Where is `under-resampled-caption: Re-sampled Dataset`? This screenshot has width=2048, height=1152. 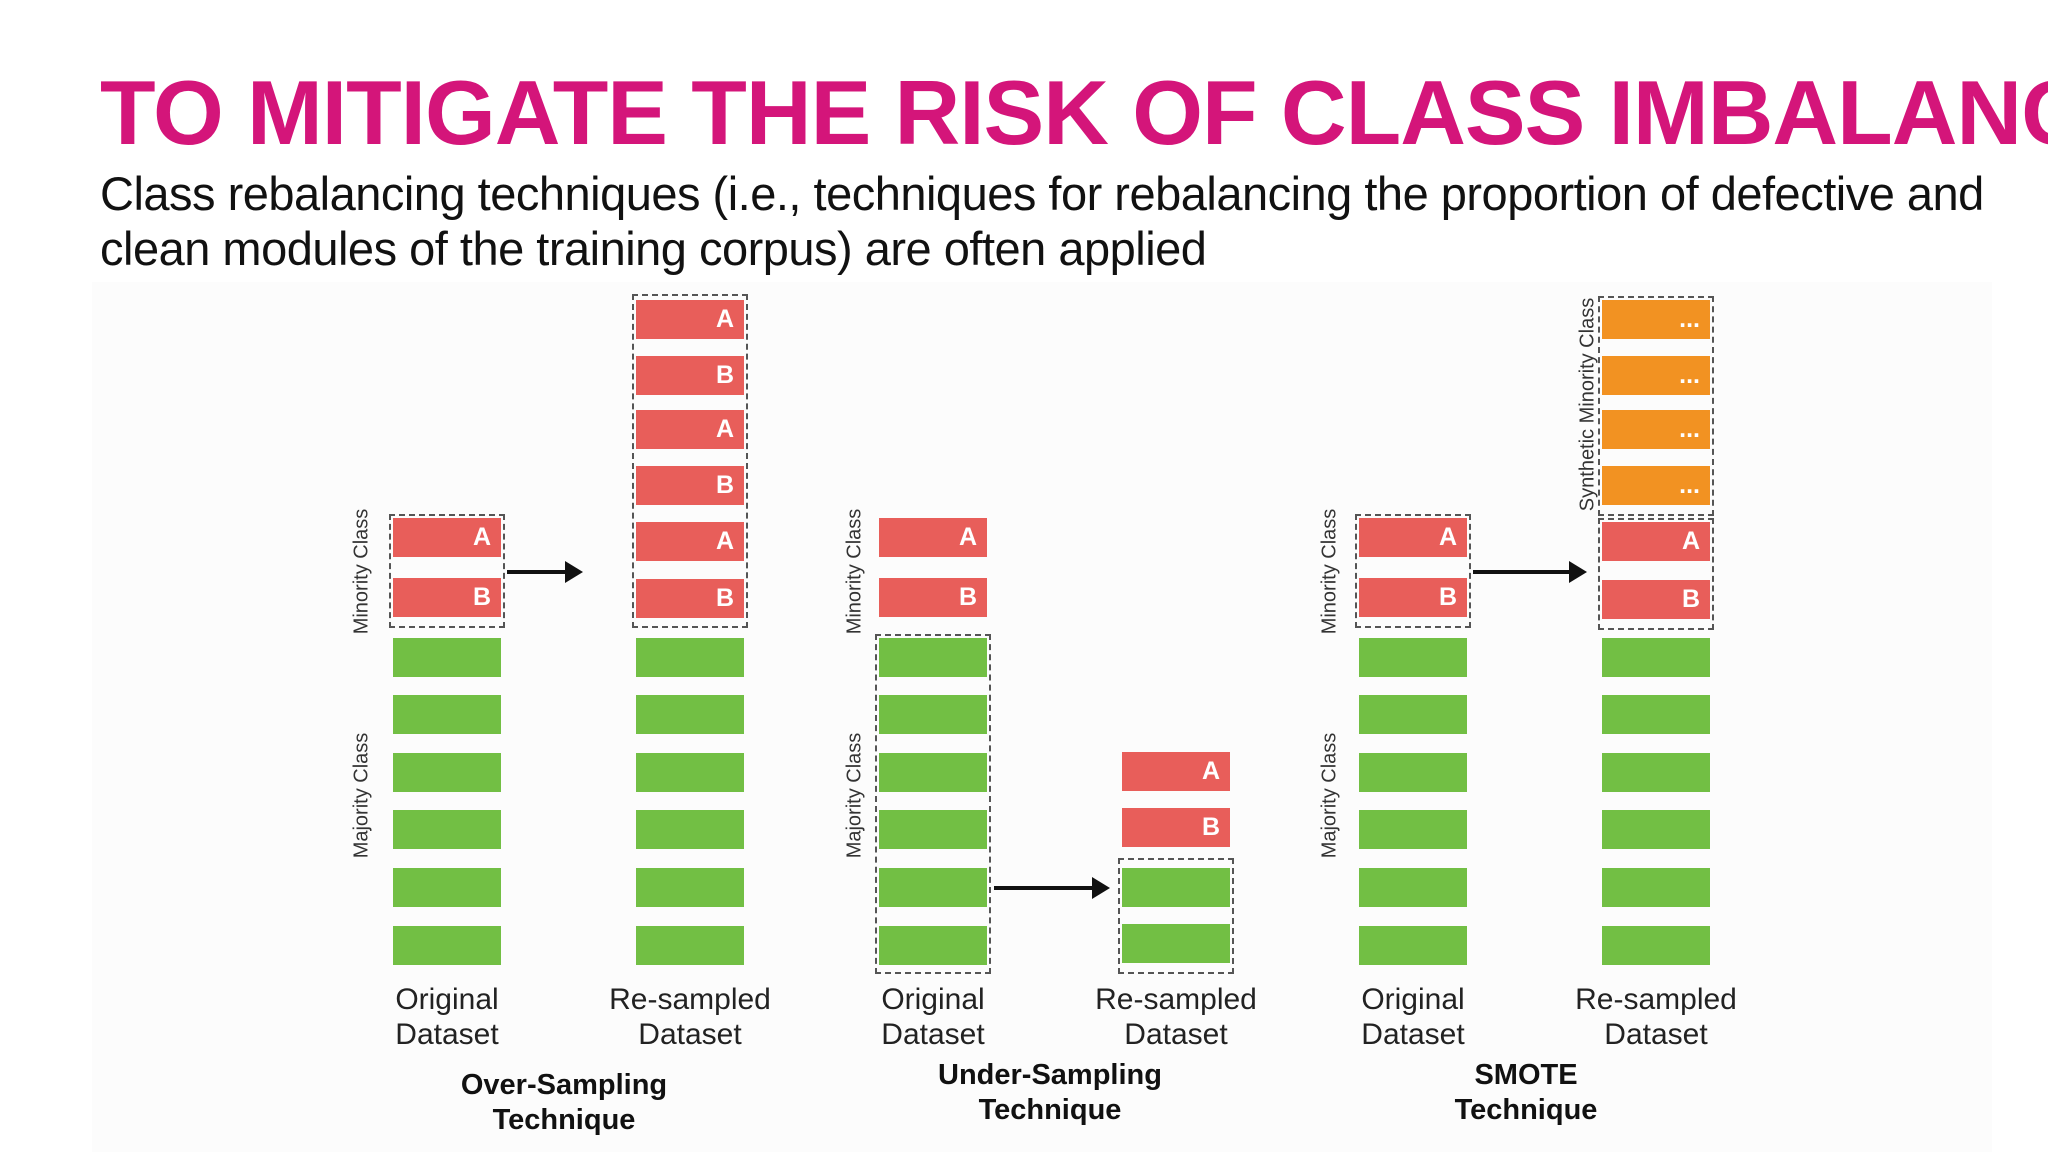
under-resampled-caption: Re-sampled Dataset is located at coordinates (1176, 1017).